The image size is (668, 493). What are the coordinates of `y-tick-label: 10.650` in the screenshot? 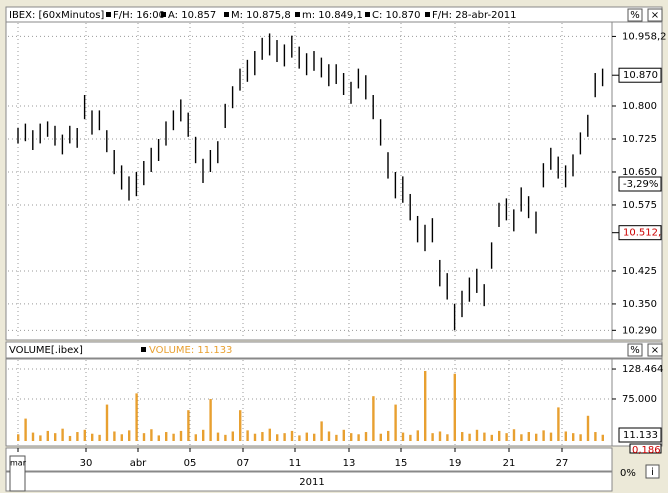 It's located at (639, 172).